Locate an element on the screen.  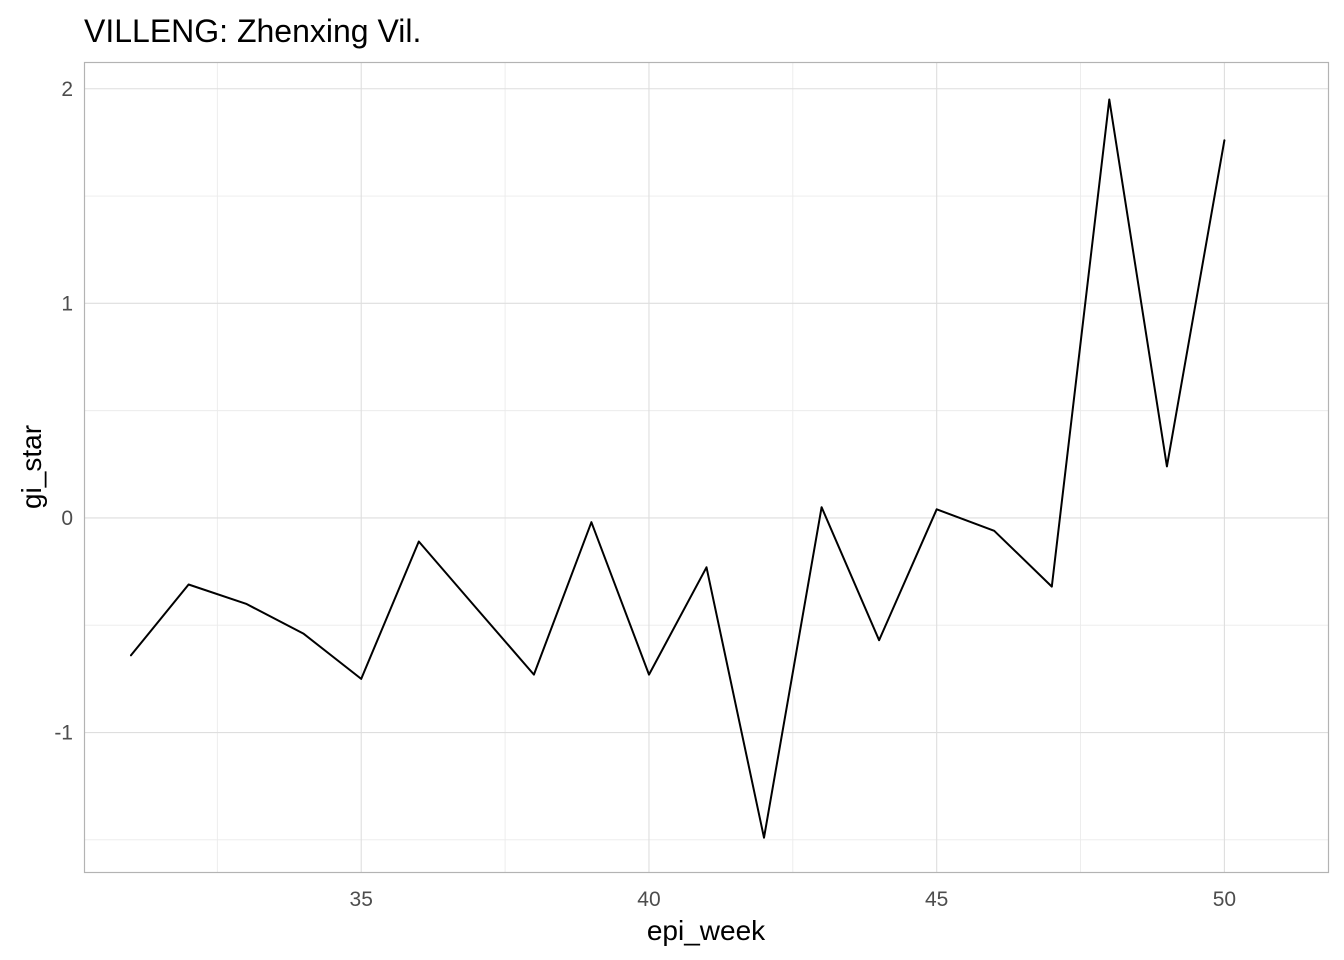
y-tick-label: 2 is located at coordinates (67, 89).